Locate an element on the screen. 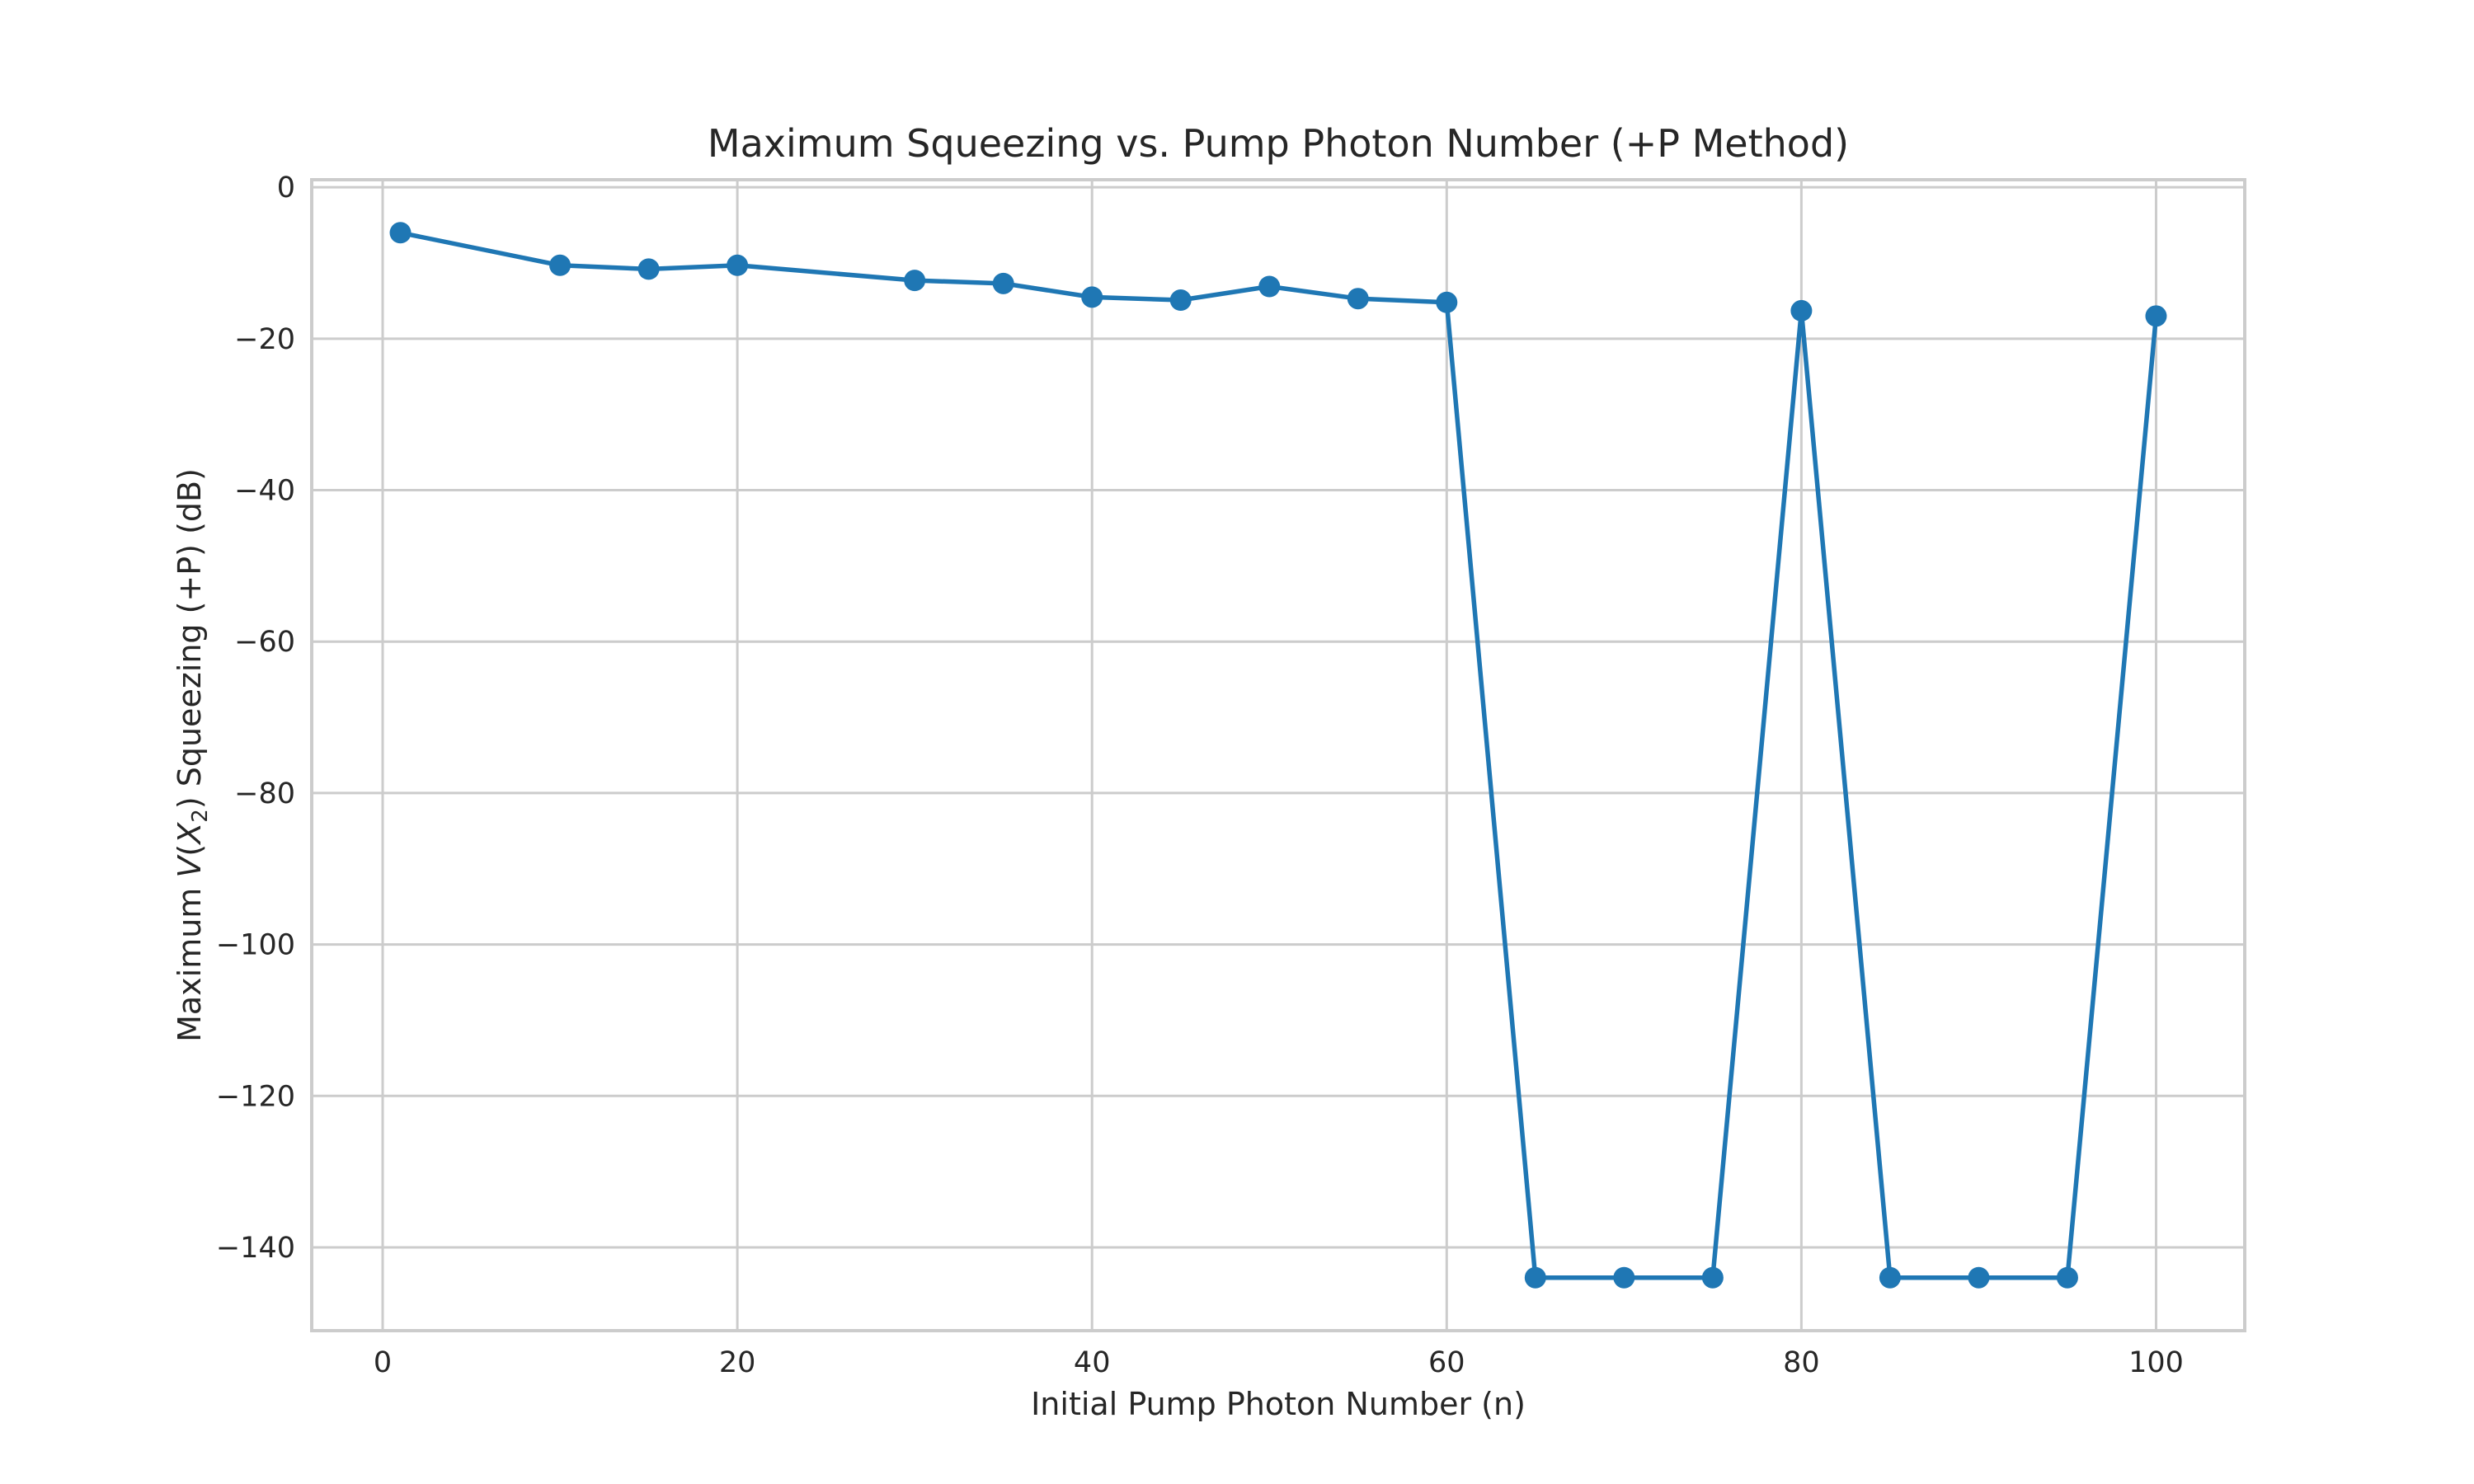  x-tick-label: 0 is located at coordinates (383, 1362).